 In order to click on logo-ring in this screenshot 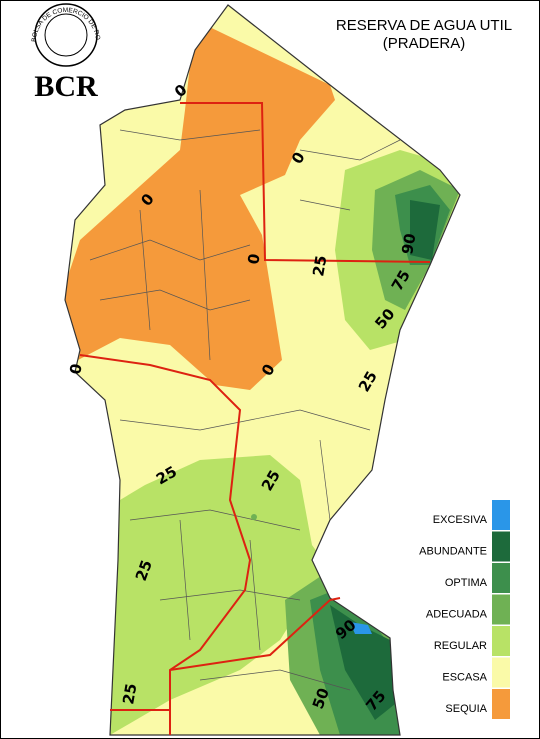, I will do `click(66, 35)`.